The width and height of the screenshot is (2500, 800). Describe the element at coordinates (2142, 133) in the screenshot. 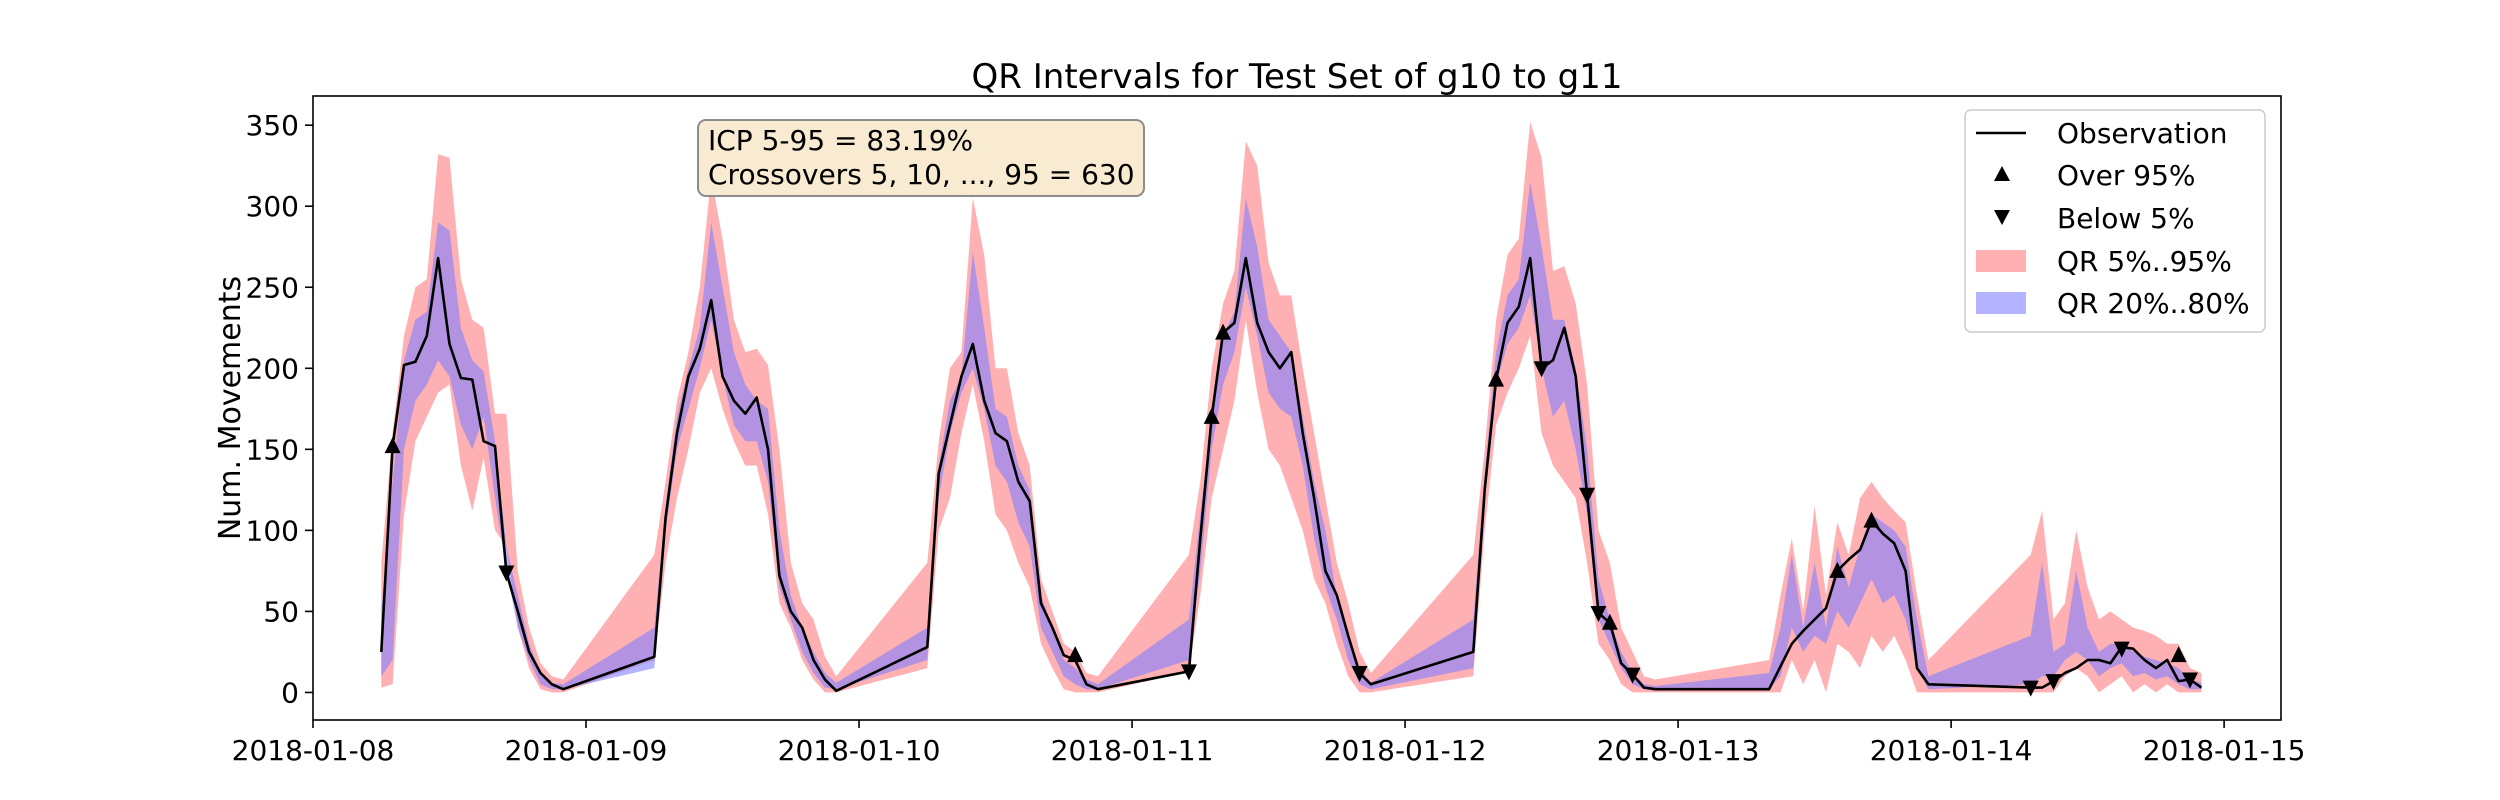

I see `legend-label-observation: Observation` at that location.